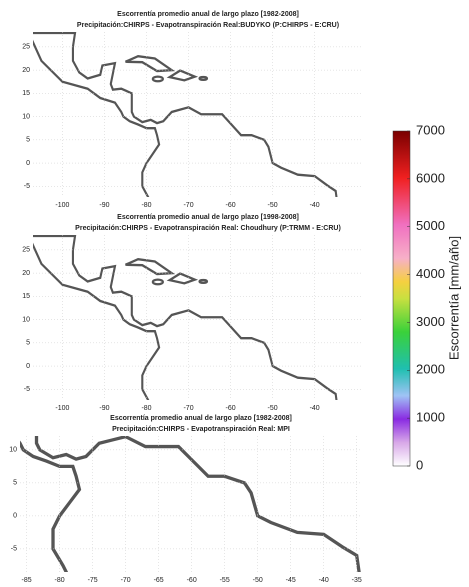  What do you see at coordinates (225, 580) in the screenshot?
I see `x-tick-label: -55` at bounding box center [225, 580].